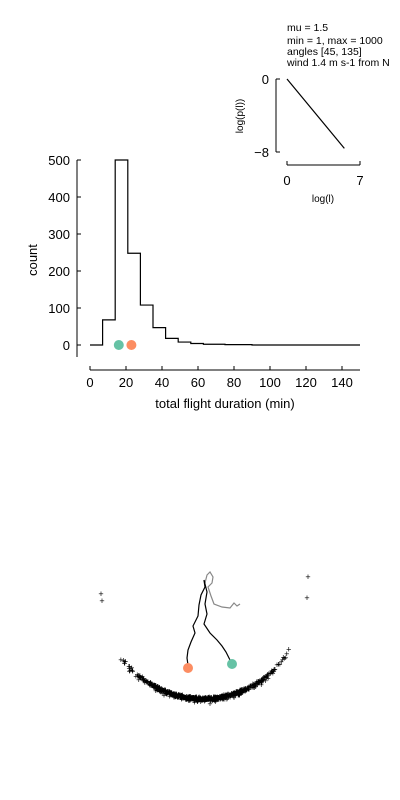  Describe the element at coordinates (32, 260) in the screenshot. I see `hist-y-axis-title: count` at that location.